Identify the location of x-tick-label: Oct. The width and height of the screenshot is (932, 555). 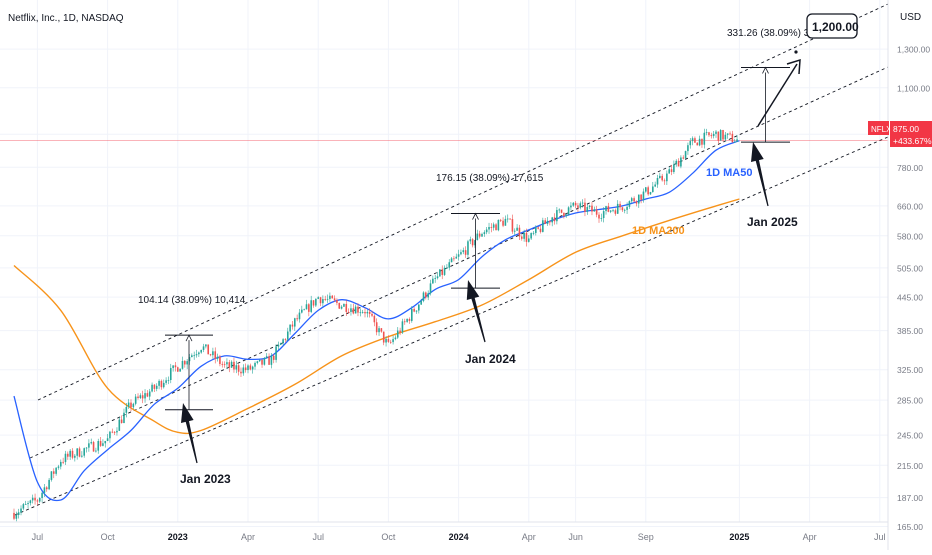
(108, 537).